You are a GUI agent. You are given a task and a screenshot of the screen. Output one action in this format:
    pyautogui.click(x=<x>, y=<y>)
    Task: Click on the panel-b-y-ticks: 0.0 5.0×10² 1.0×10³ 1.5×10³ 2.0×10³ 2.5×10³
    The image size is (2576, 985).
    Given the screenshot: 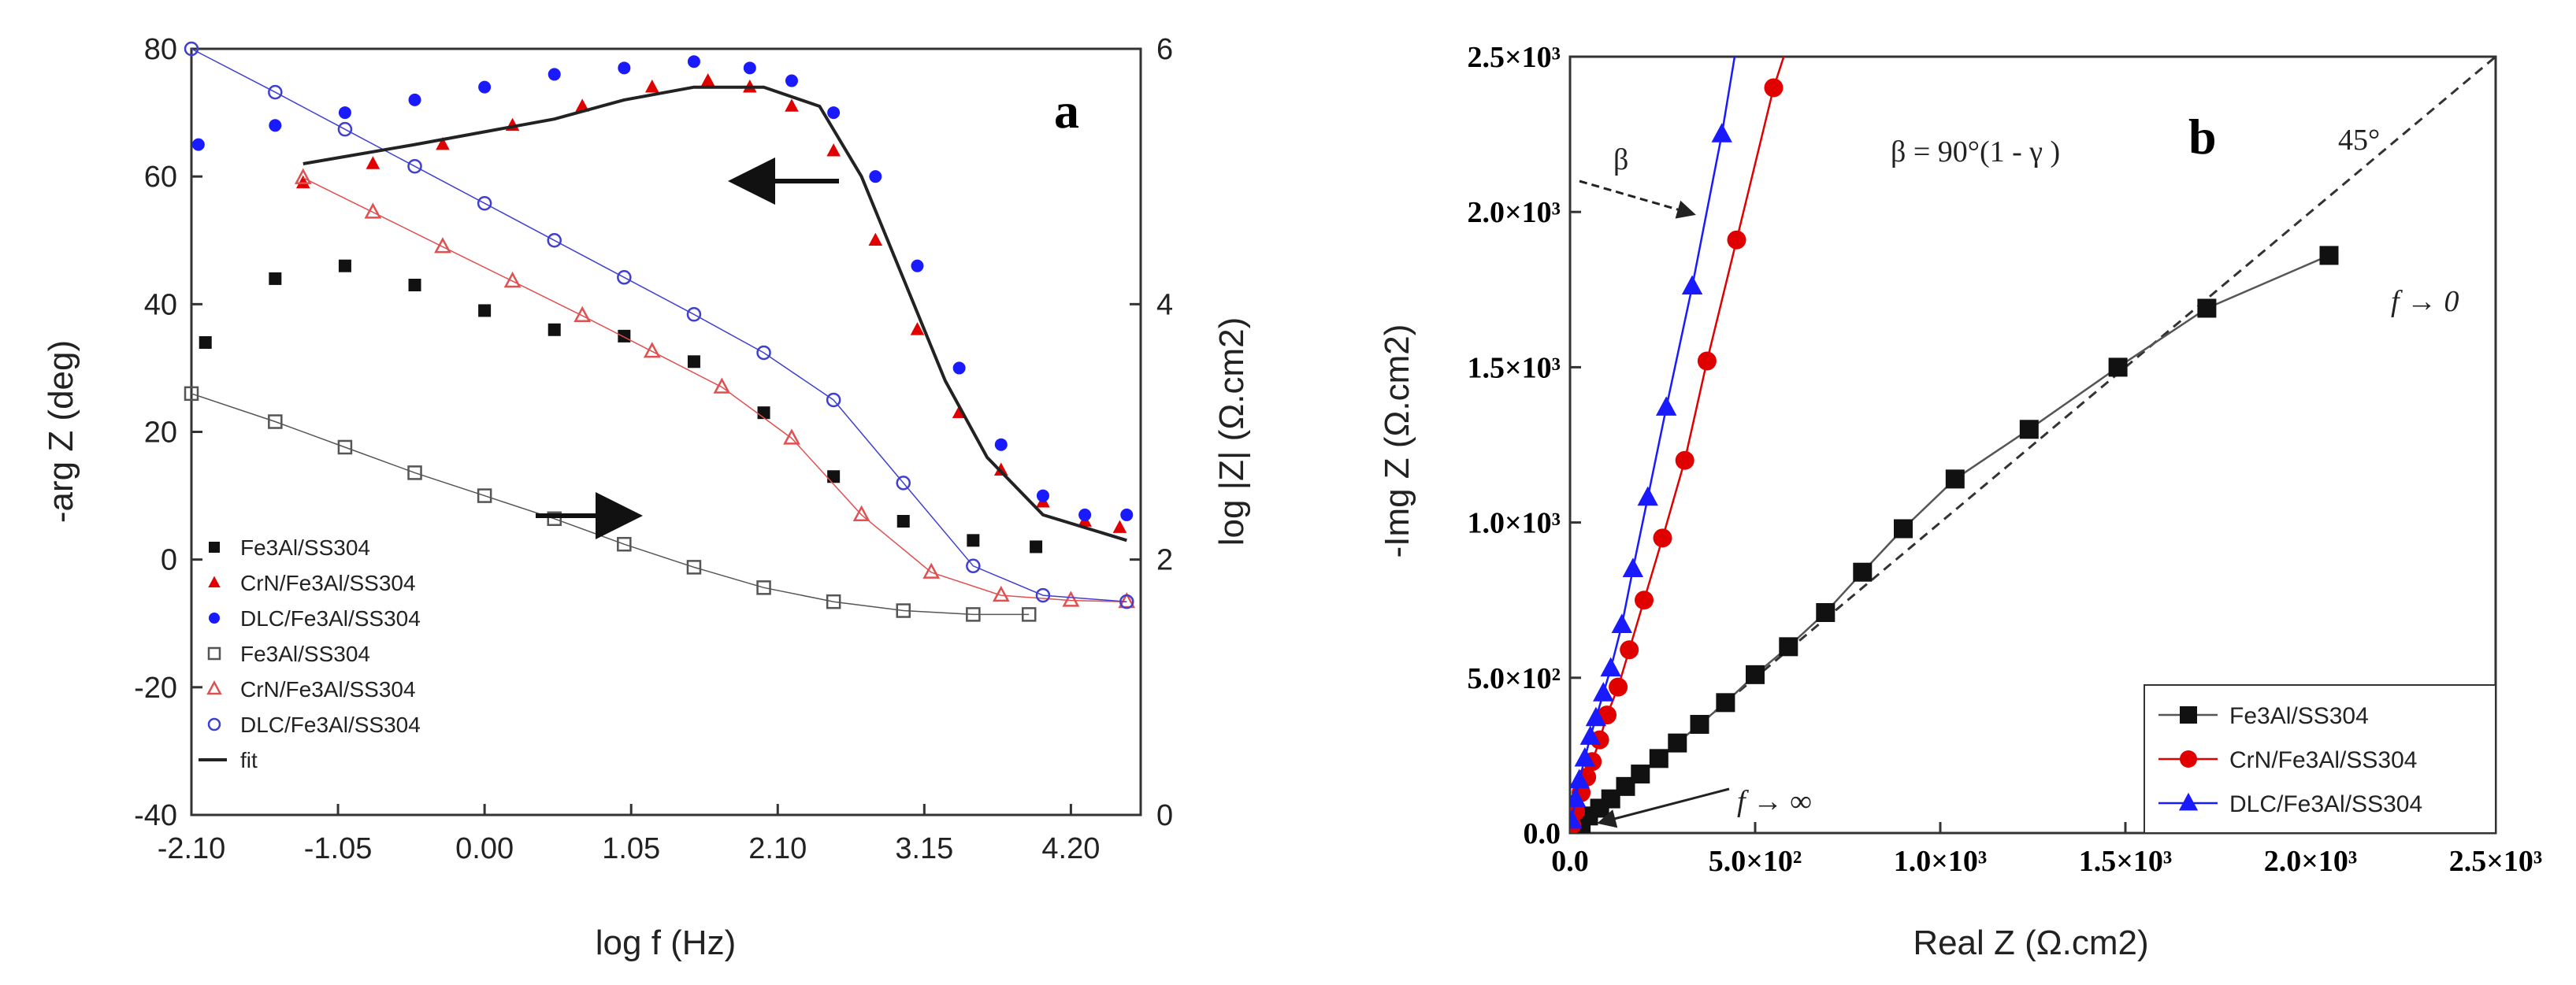 What is the action you would take?
    pyautogui.click(x=1524, y=445)
    